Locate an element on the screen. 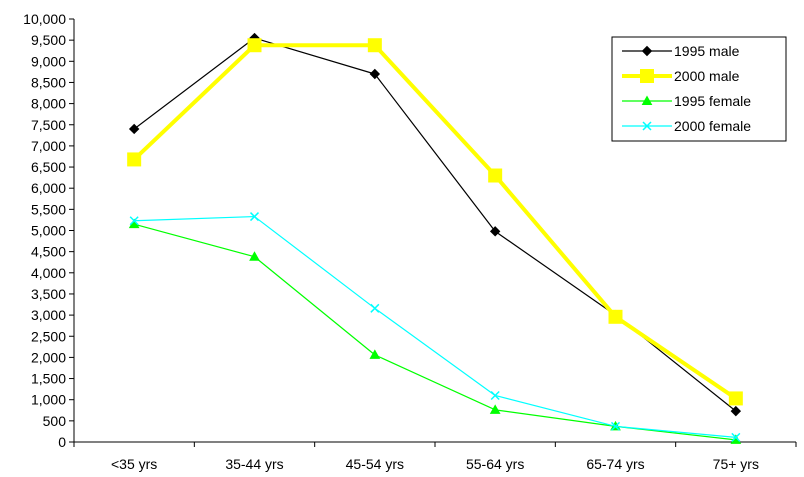 The image size is (804, 477). y-tick-label: 9,500 is located at coordinates (48, 40).